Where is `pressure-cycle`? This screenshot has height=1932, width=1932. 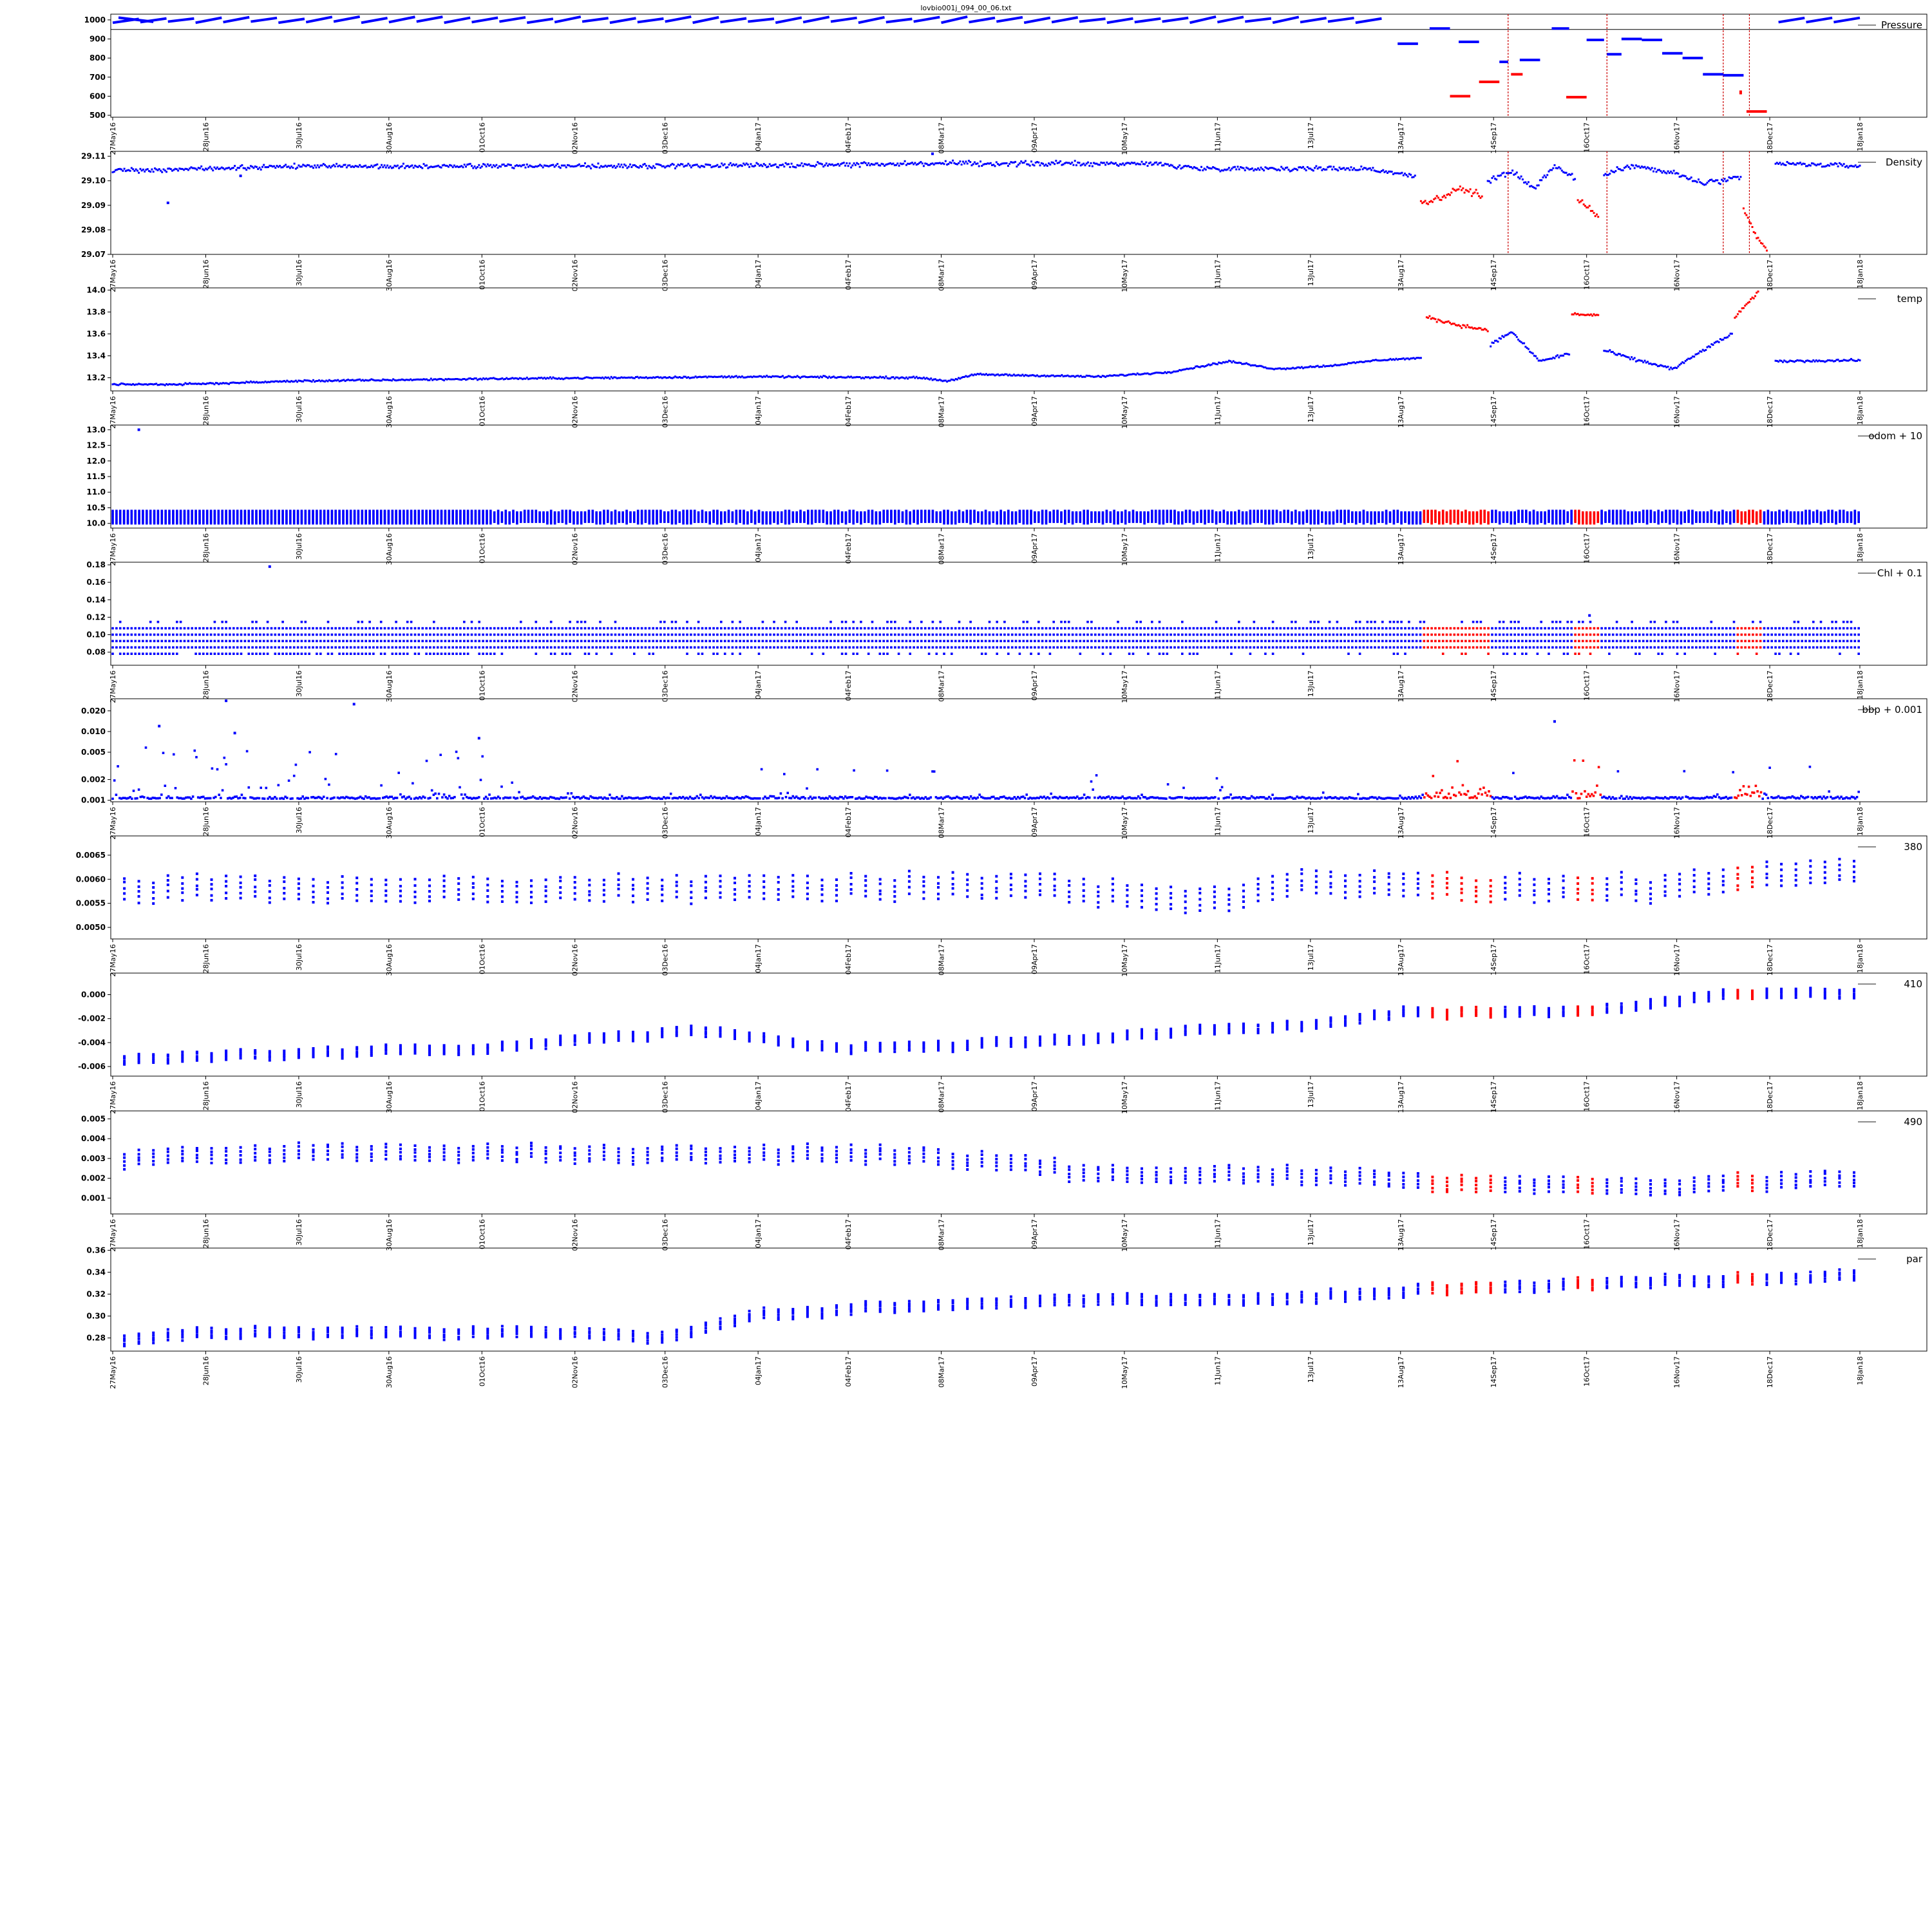
pressure-cycle is located at coordinates (208, 20).